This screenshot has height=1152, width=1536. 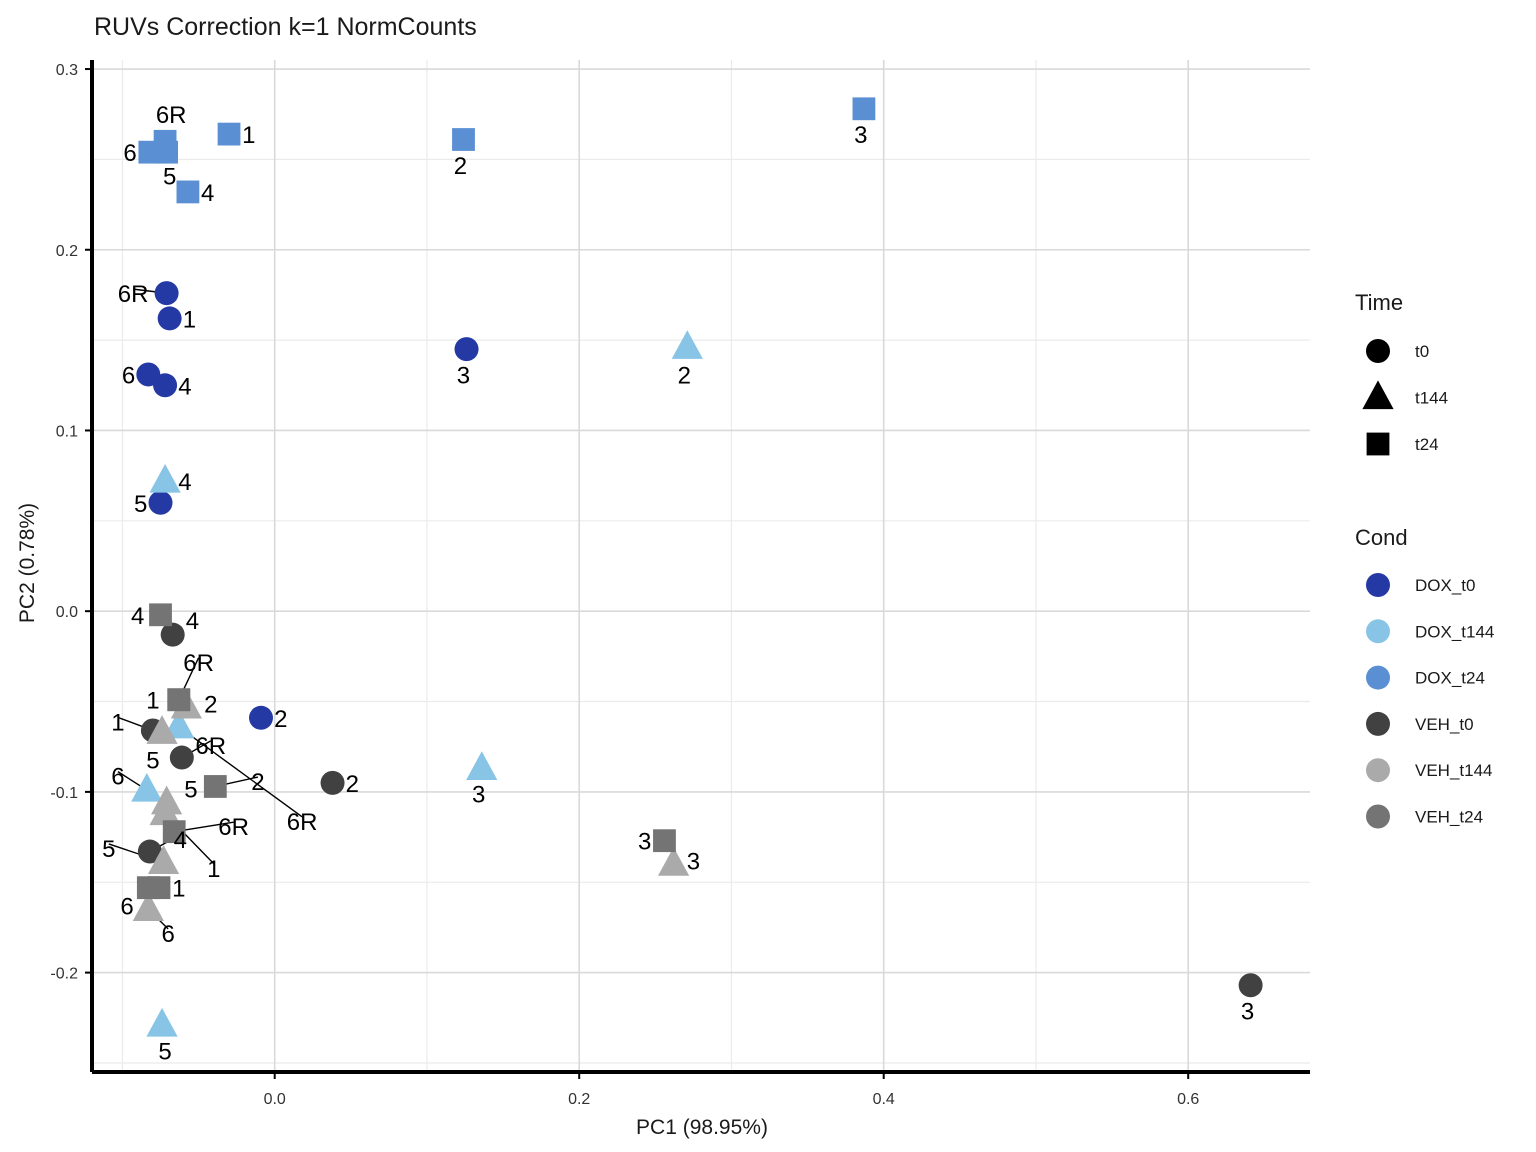 I want to click on y-tick-label: -0.2, so click(x=64, y=974).